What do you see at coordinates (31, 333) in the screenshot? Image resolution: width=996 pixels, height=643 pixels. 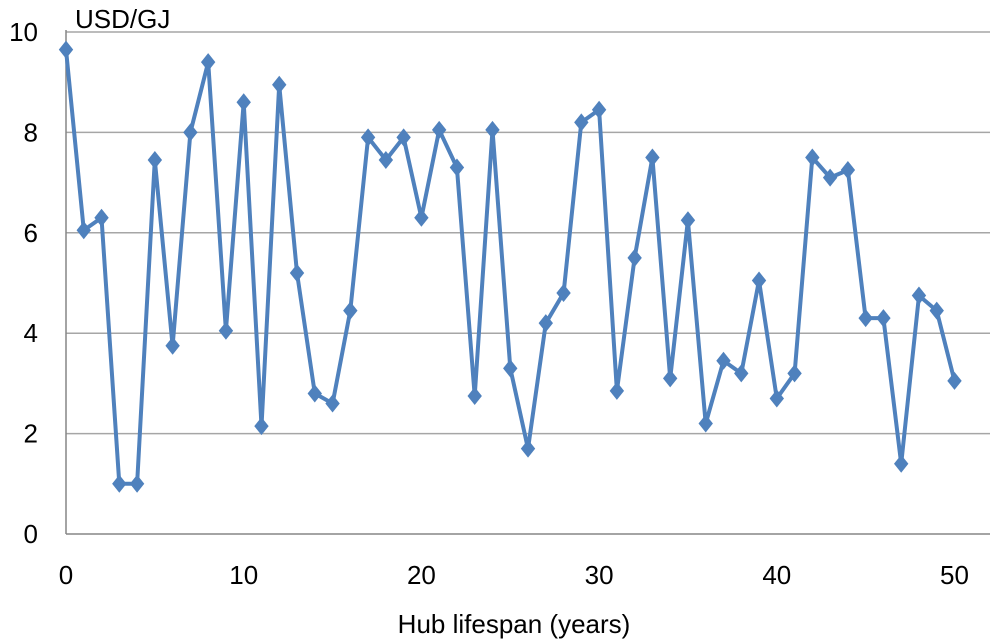 I see `y-tick-label: 4` at bounding box center [31, 333].